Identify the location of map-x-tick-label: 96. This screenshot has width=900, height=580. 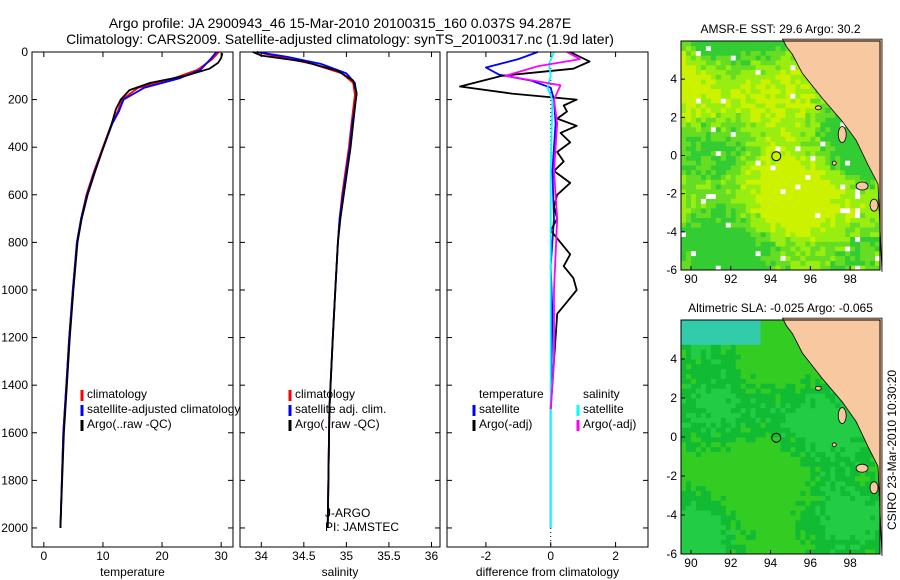
(811, 563).